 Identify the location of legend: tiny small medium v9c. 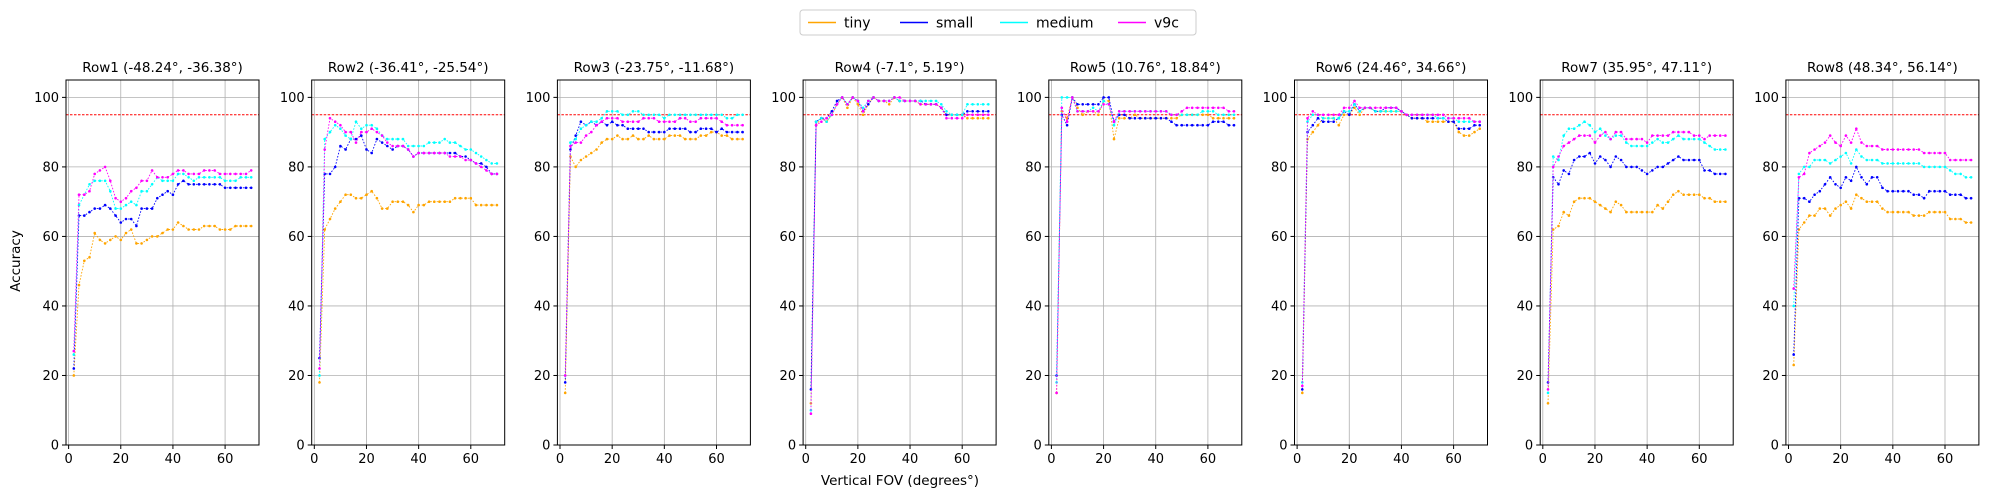
(998, 22).